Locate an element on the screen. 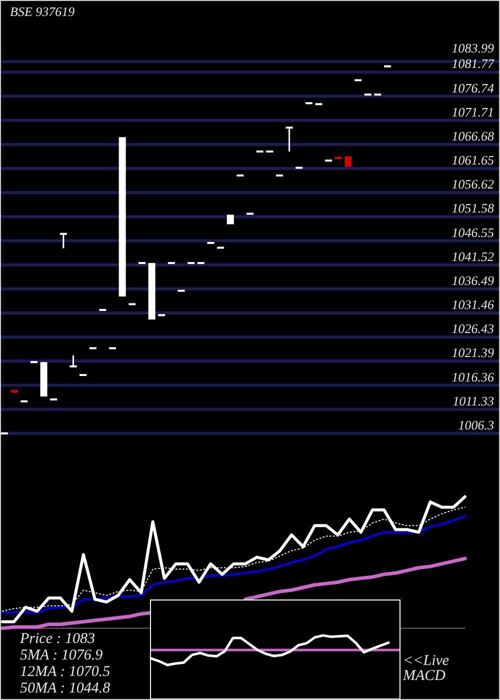 Image resolution: width=500 pixels, height=700 pixels. y-tick-label: 1026.43 is located at coordinates (473, 328).